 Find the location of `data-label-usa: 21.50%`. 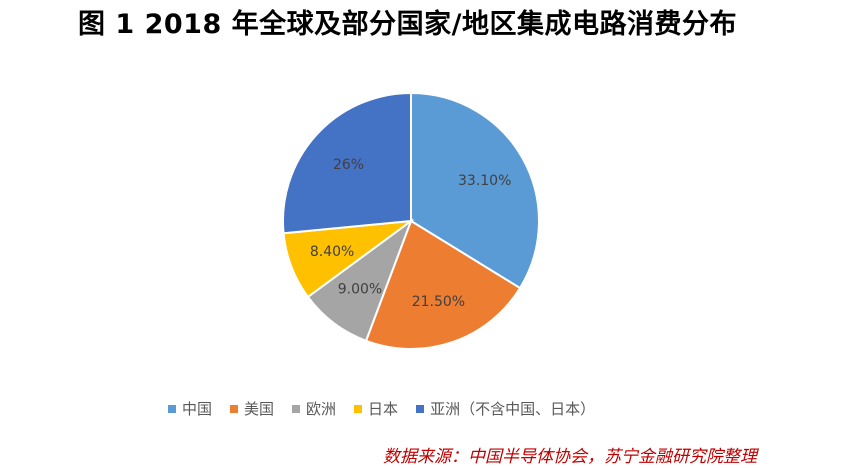

data-label-usa: 21.50% is located at coordinates (438, 302).